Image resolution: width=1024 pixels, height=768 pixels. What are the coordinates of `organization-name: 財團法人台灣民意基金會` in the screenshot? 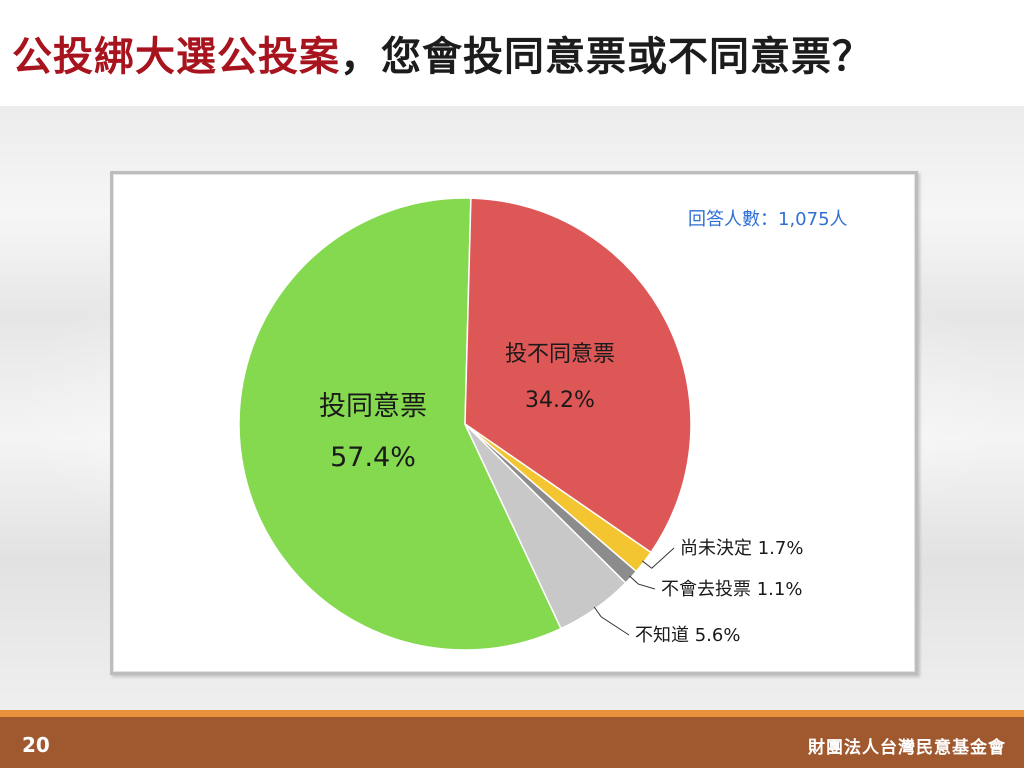 It's located at (907, 748).